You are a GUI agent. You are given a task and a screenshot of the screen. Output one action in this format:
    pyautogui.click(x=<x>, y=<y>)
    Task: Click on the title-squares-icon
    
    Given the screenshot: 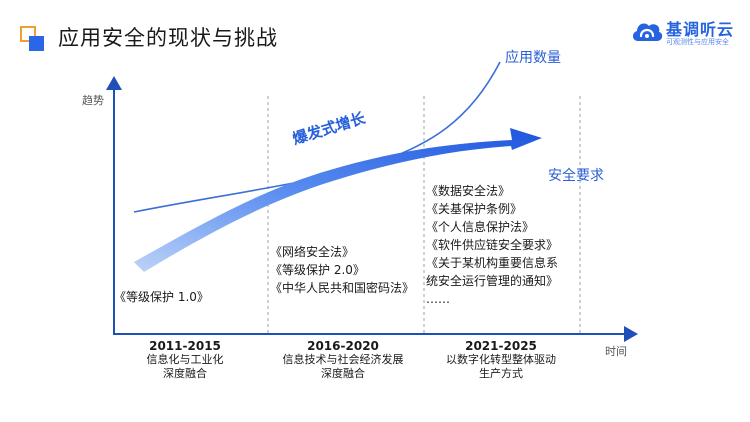 What is the action you would take?
    pyautogui.click(x=33, y=39)
    